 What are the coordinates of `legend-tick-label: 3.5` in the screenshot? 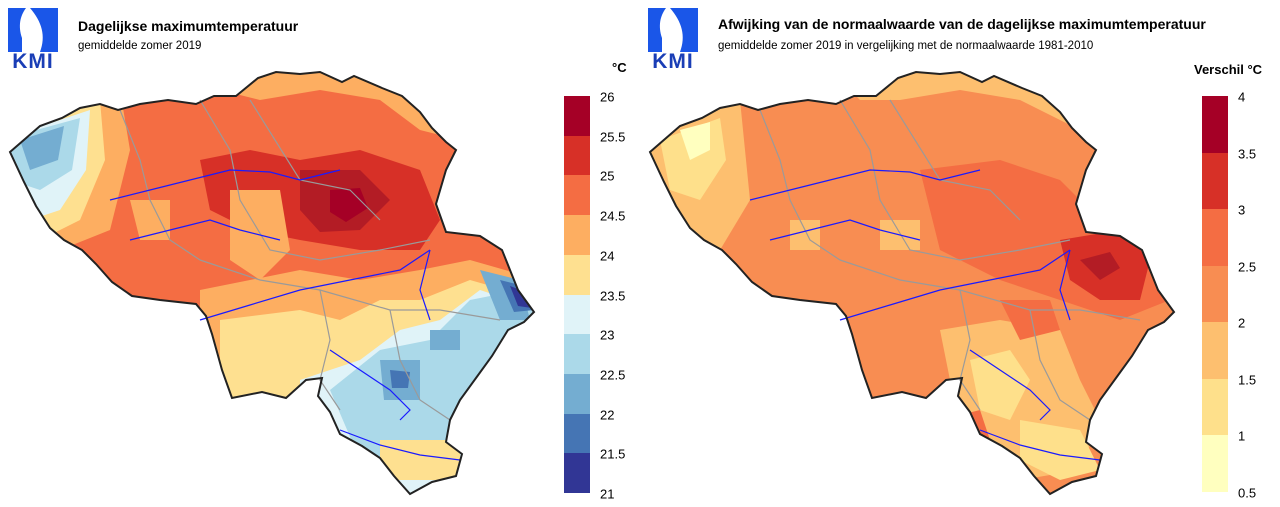 It's located at (1247, 154).